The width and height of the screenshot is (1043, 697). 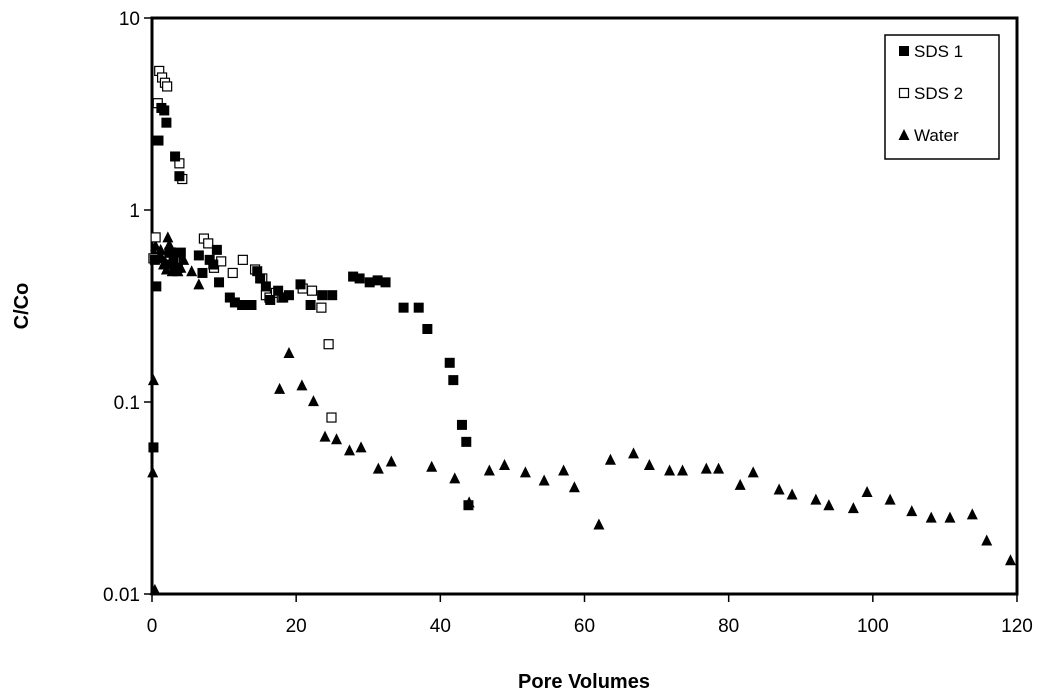 I want to click on x-tick-label: 100, so click(x=873, y=626).